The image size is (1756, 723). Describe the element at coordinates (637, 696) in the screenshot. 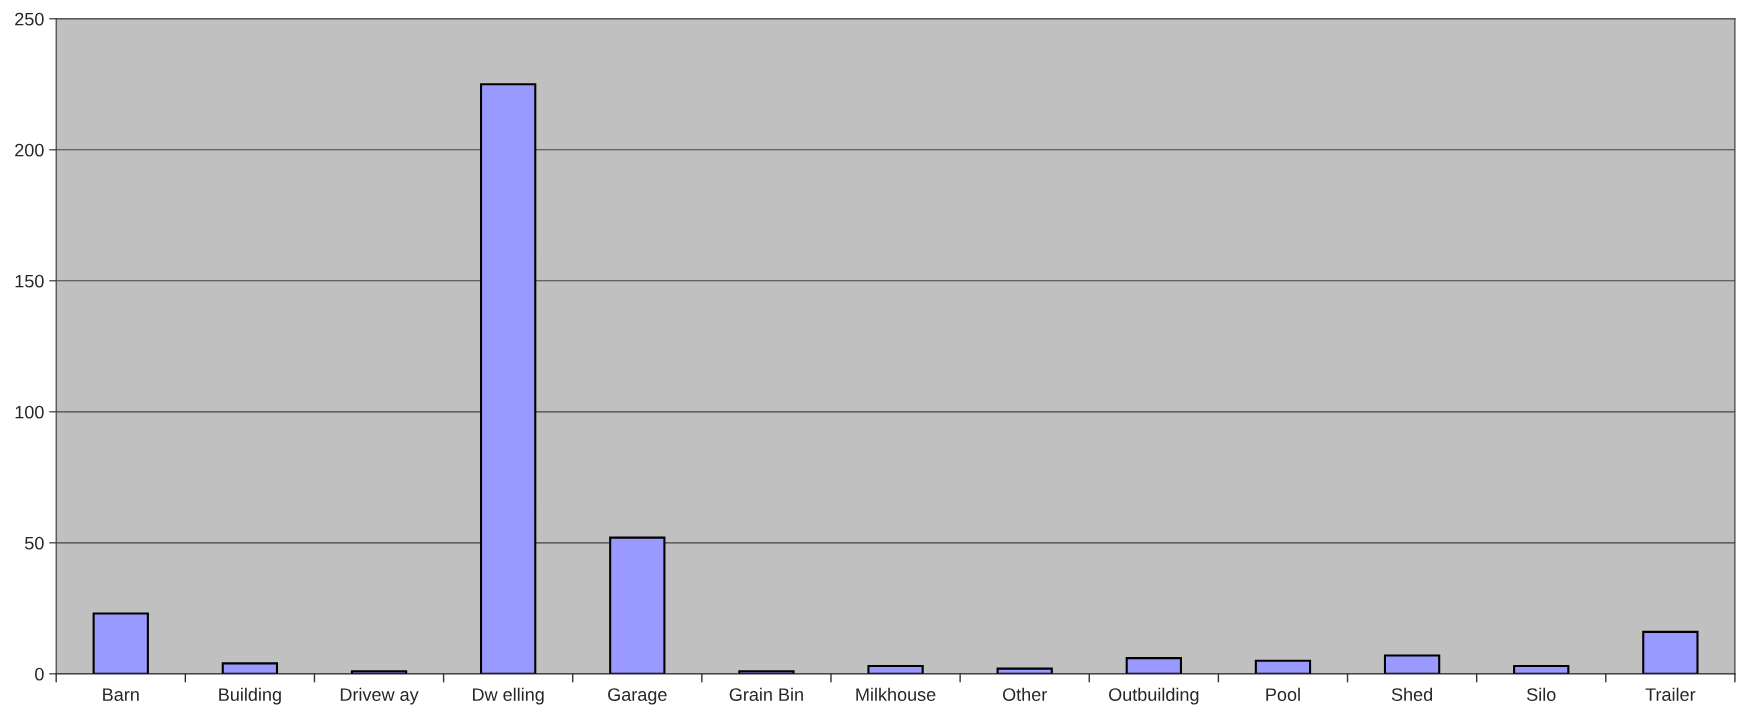

I see `x-tick-label: Garage` at that location.